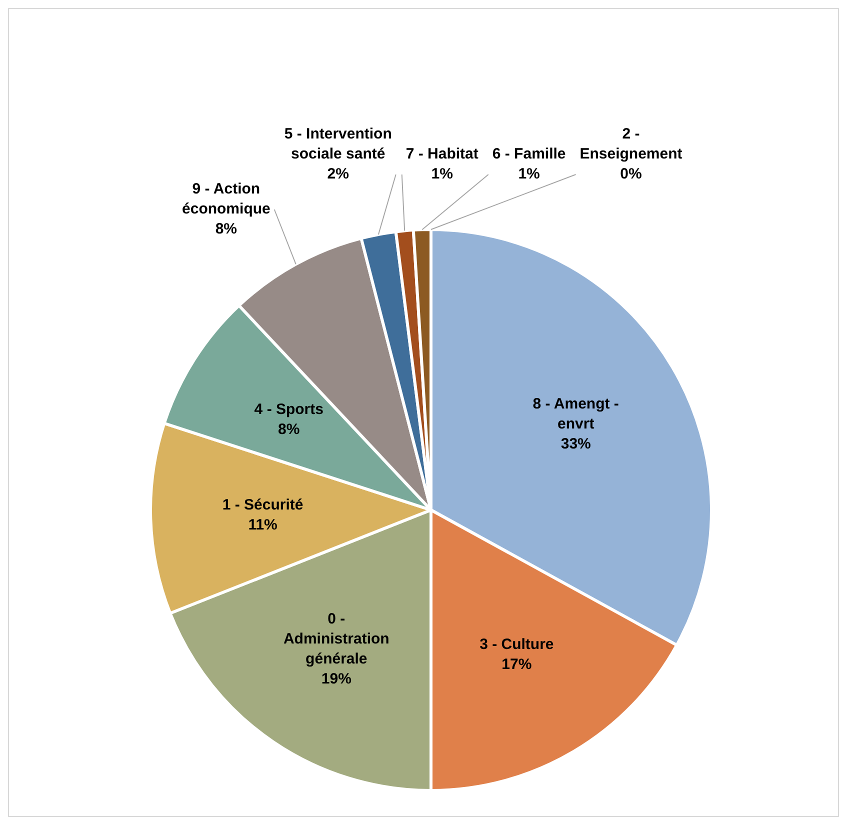 Image resolution: width=847 pixels, height=825 pixels. I want to click on data-label: 11%, so click(263, 525).